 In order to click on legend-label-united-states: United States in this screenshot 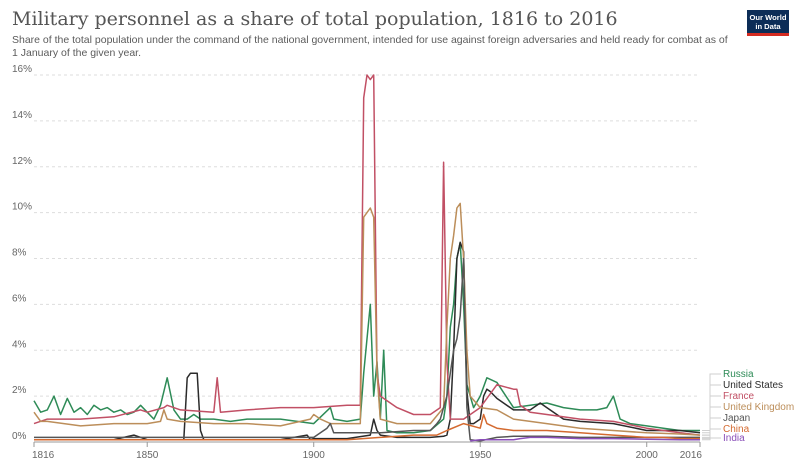, I will do `click(753, 385)`.